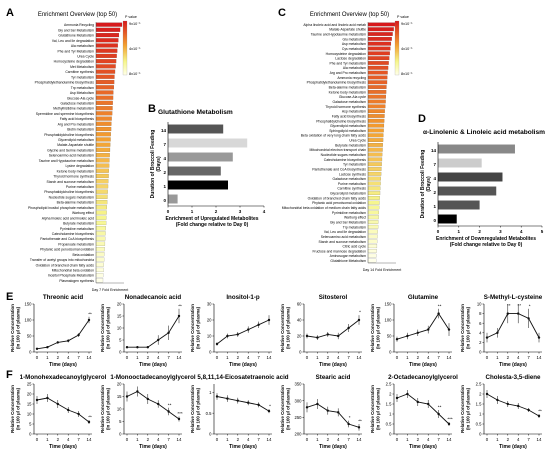  What do you see at coordinates (299, 320) in the screenshot?
I see `y-tick-label: 40` at bounding box center [299, 320].